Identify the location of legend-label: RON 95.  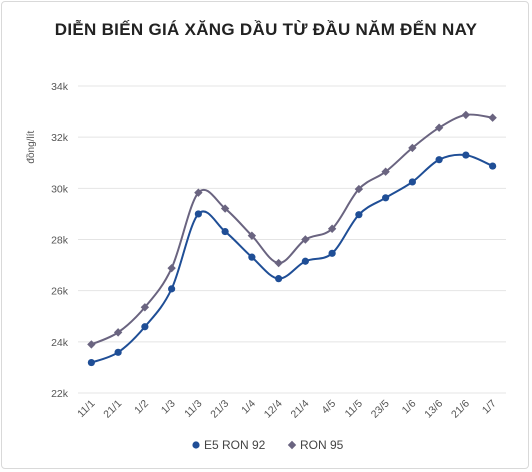
(322, 445).